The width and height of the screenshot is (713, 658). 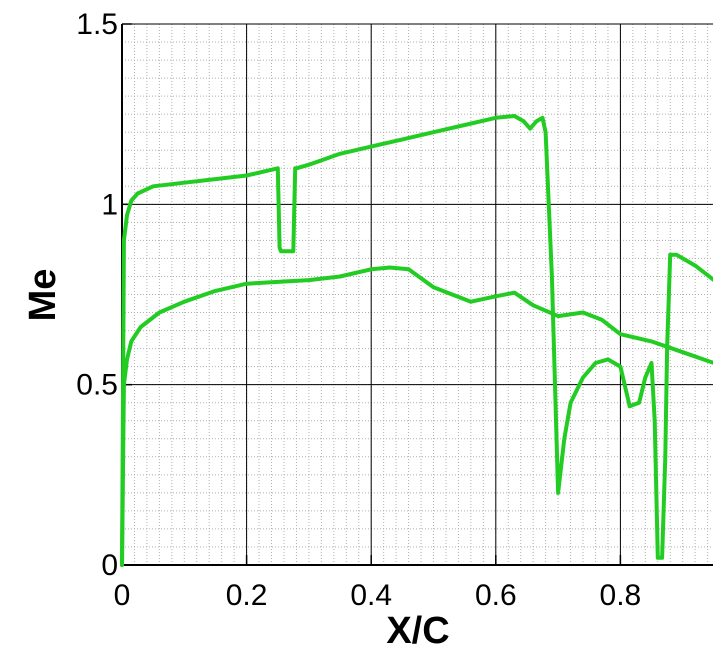 I want to click on y-tick-label: 0.5, so click(x=97, y=385).